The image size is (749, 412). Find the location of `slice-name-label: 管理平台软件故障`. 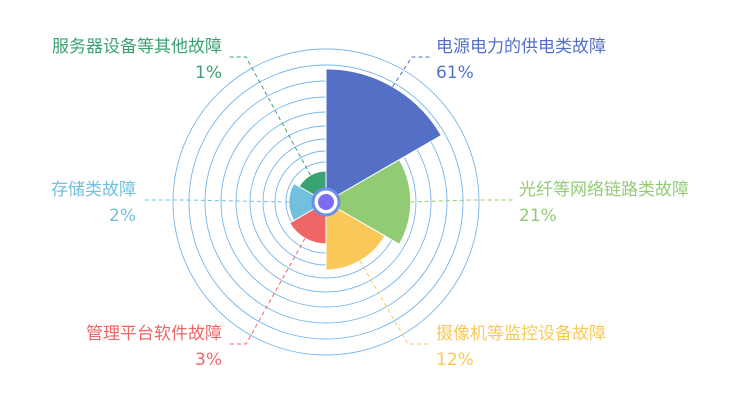

slice-name-label: 管理平台软件故障 is located at coordinates (154, 334).